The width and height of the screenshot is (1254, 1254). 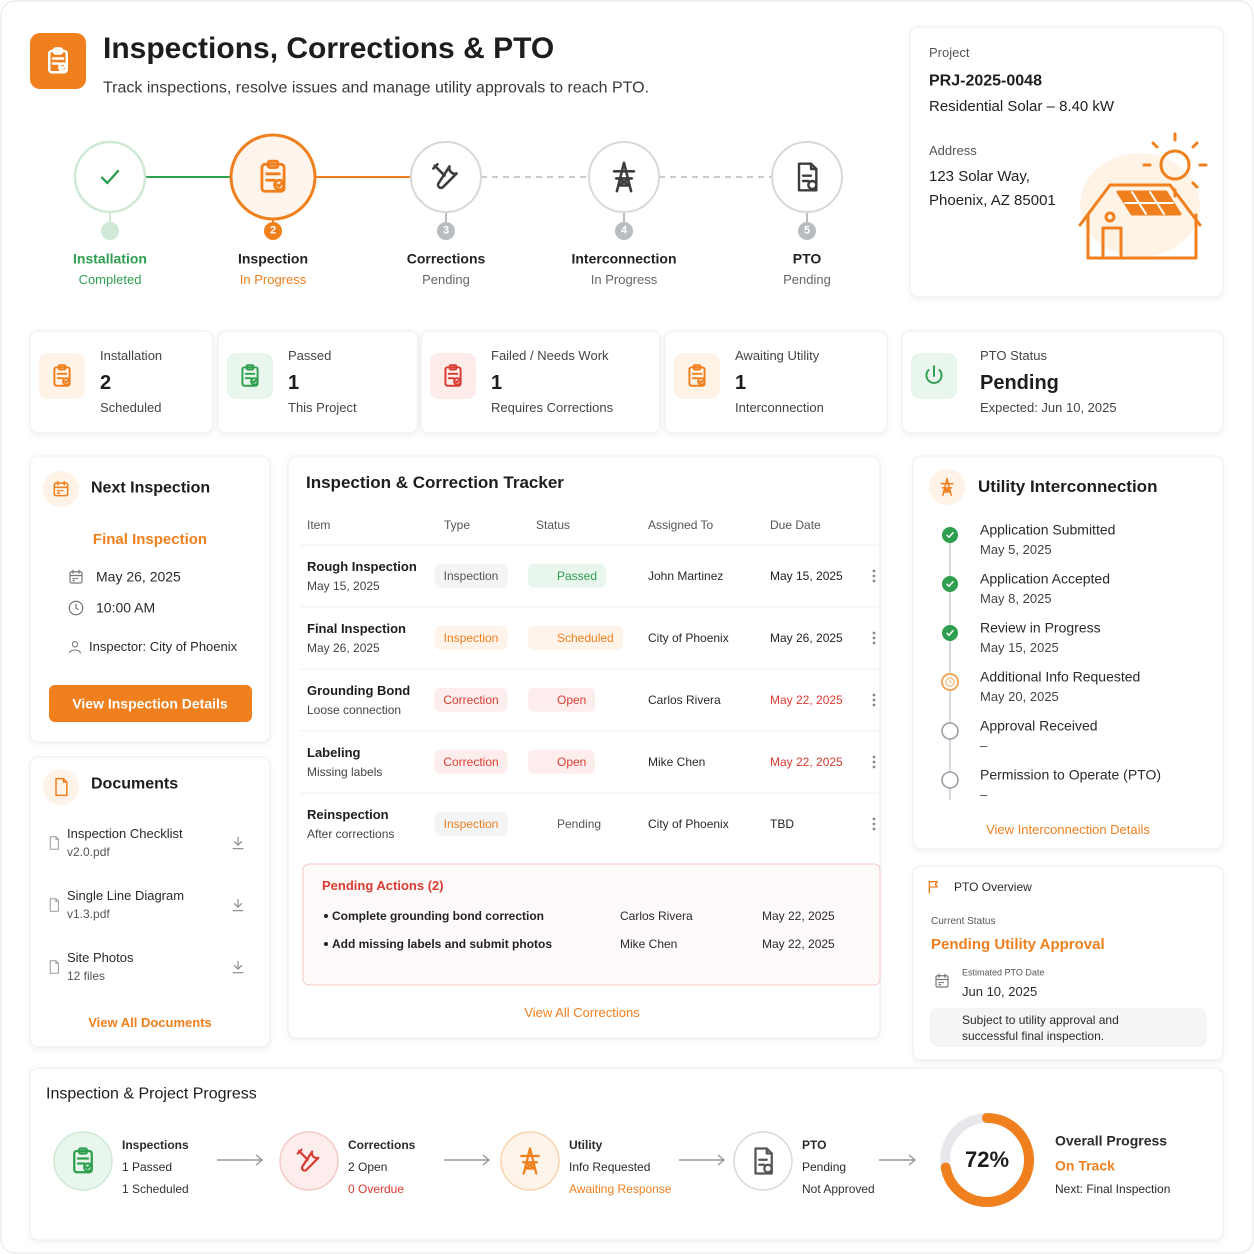 I want to click on document-name: Site Photos, so click(x=100, y=958).